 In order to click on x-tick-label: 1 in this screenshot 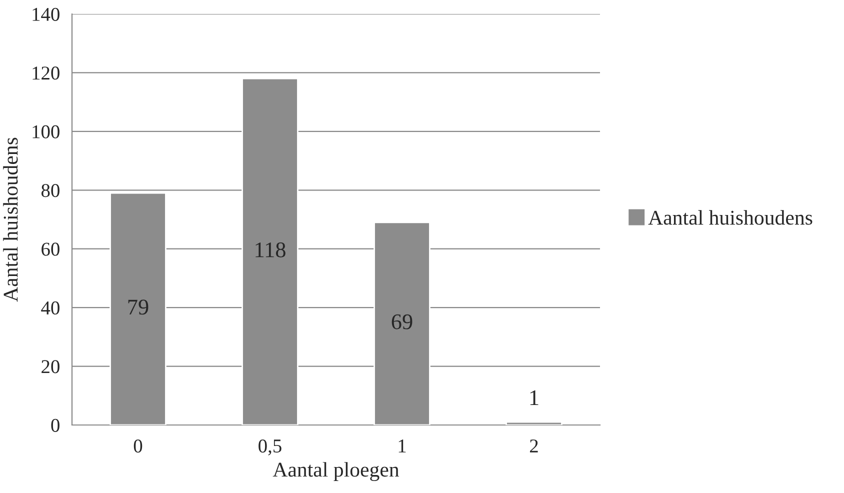, I will do `click(402, 446)`.